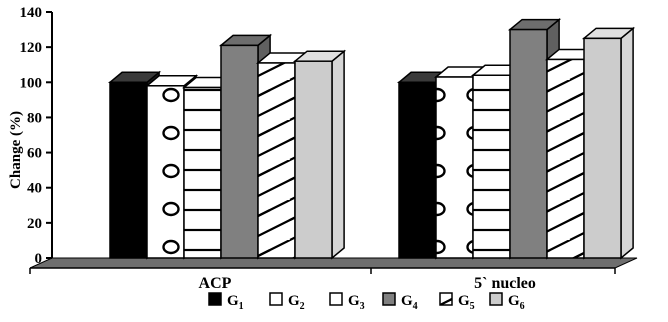 The image size is (668, 322). What do you see at coordinates (34, 189) in the screenshot?
I see `y-tick-label: 40` at bounding box center [34, 189].